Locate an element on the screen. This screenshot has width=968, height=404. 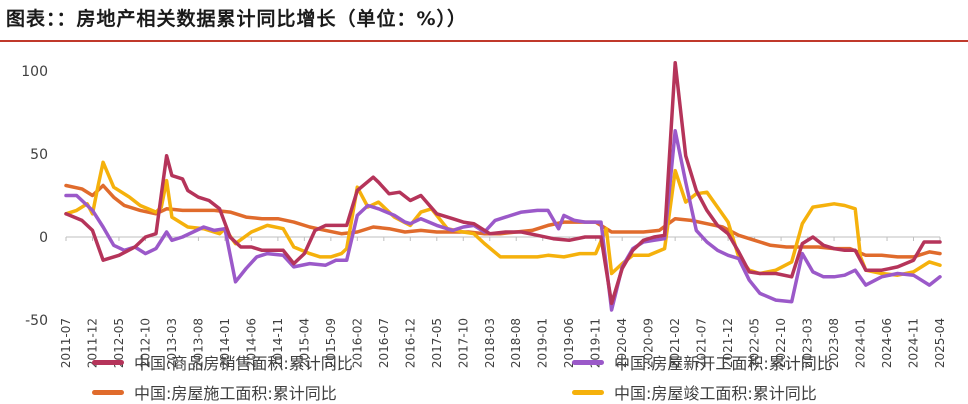
legend-label: 中国:房屋竣工面积:累计同比 is located at coordinates (715, 393).